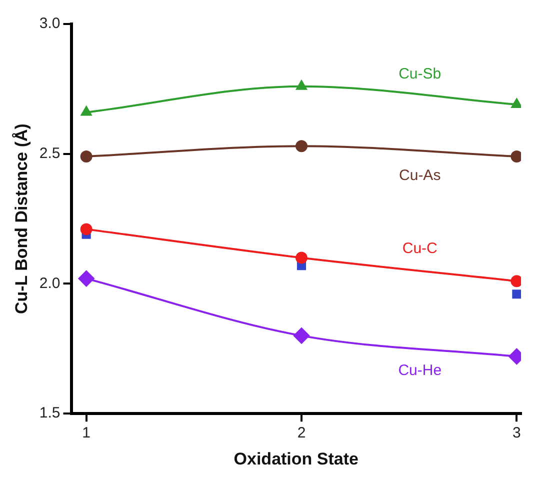 Image resolution: width=533 pixels, height=482 pixels. Describe the element at coordinates (296, 458) in the screenshot. I see `x-axis-title: Oxidation State` at that location.